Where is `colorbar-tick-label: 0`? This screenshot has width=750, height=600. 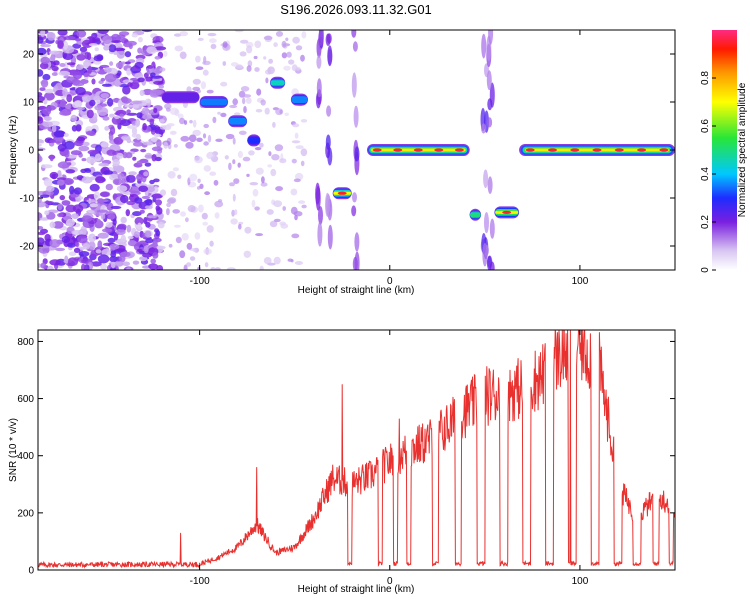 colorbar-tick-label: 0 is located at coordinates (705, 270).